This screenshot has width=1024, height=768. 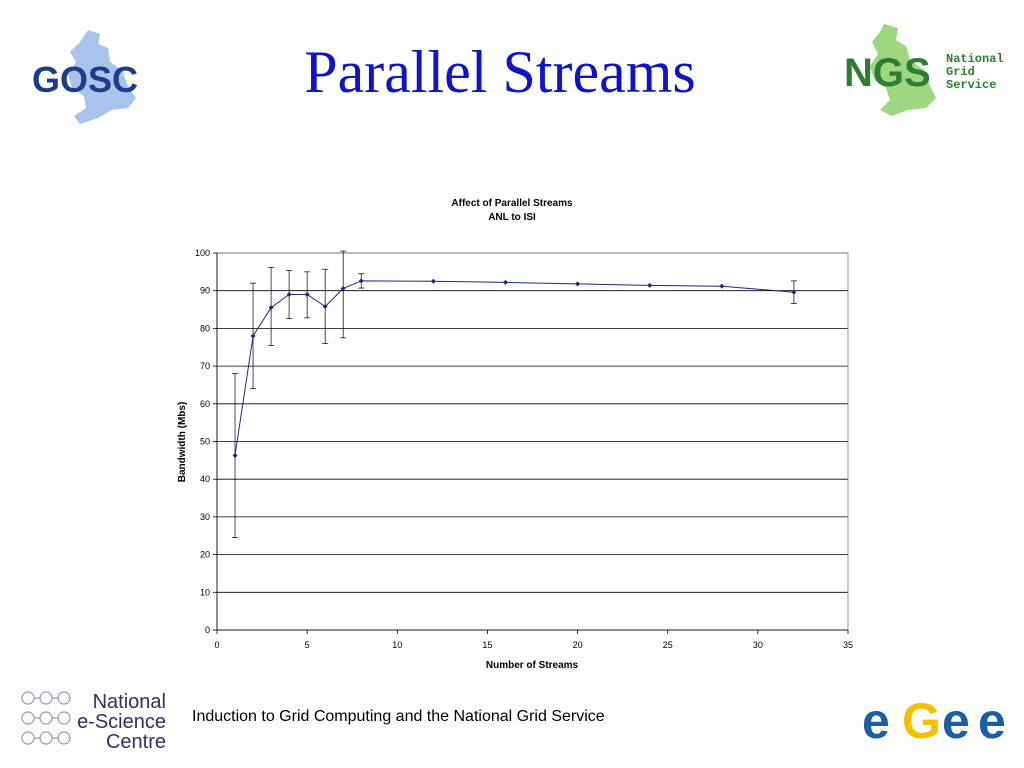 What do you see at coordinates (876, 722) in the screenshot?
I see `egee-letter-1: e` at bounding box center [876, 722].